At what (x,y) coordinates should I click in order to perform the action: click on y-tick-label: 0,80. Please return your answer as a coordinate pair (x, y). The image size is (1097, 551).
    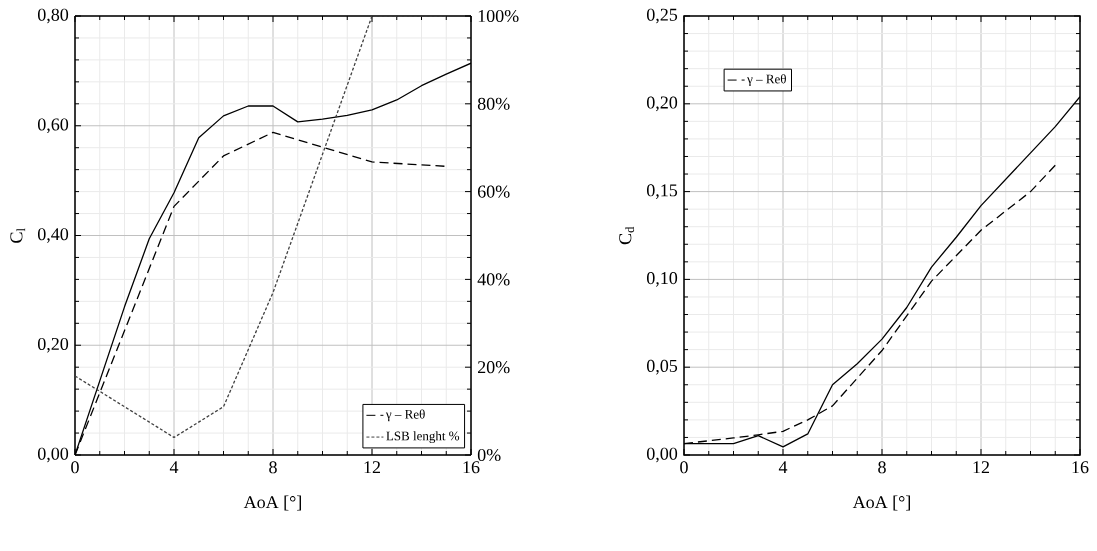
    Looking at the image, I should click on (53, 16).